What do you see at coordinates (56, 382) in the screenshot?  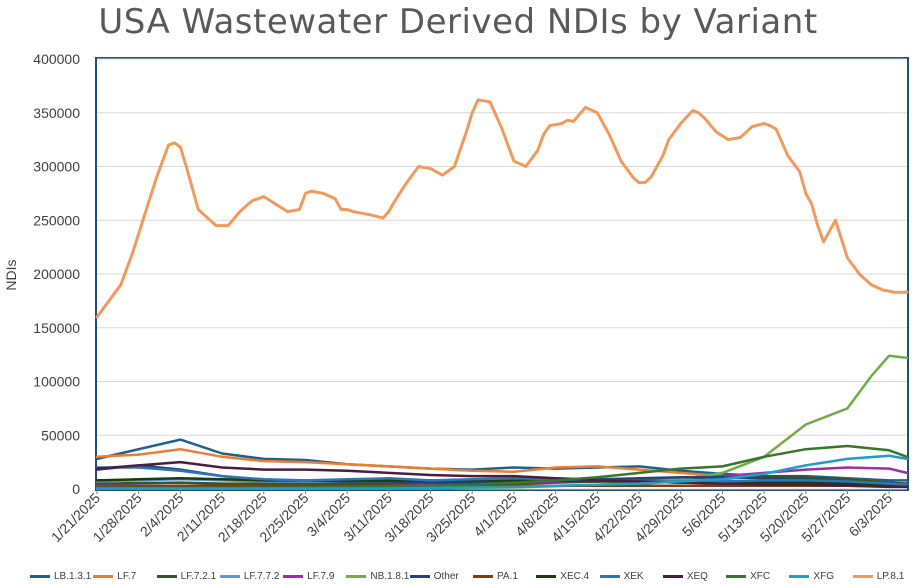 I see `y-tick-label: 100000` at bounding box center [56, 382].